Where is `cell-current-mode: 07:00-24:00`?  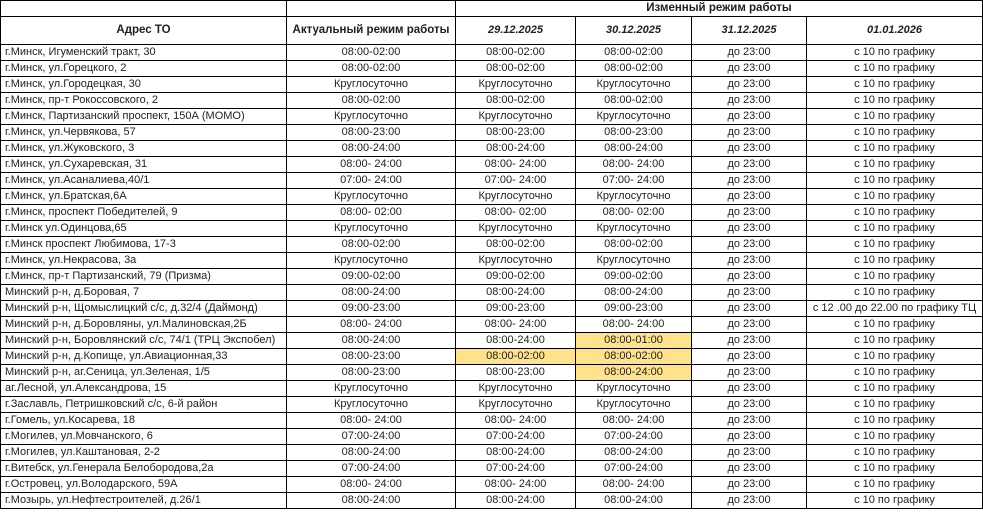 cell-current-mode: 07:00-24:00 is located at coordinates (371, 436).